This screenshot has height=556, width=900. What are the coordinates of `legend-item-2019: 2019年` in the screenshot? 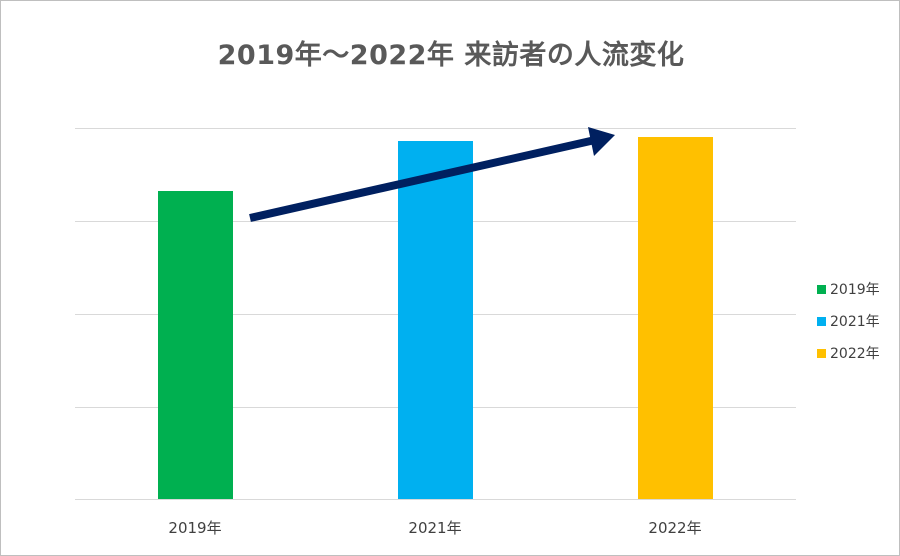 It's located at (848, 289).